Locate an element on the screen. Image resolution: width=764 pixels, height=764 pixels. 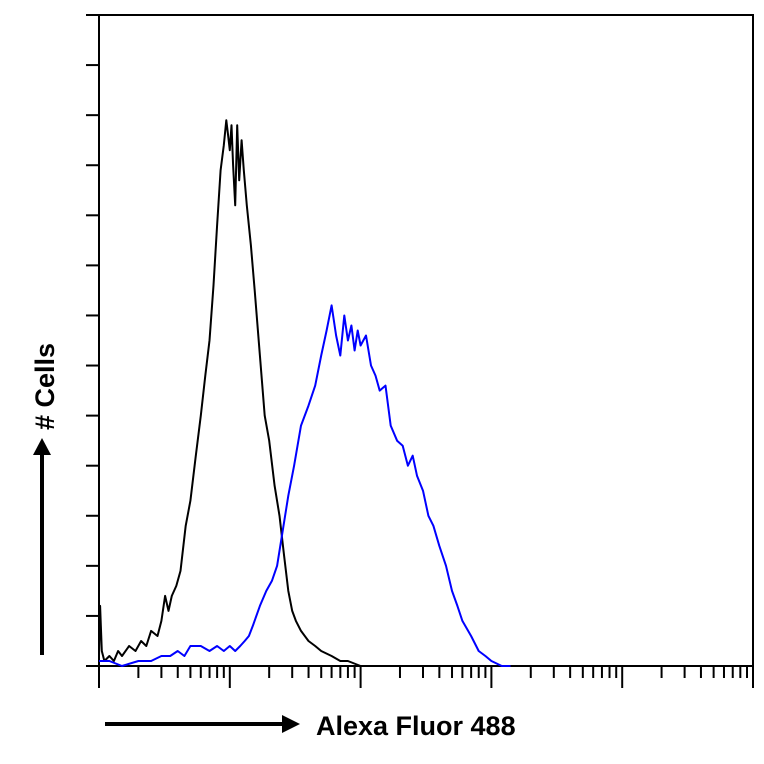
x-axis-label: Alexa Fluor 488 is located at coordinates (416, 726).